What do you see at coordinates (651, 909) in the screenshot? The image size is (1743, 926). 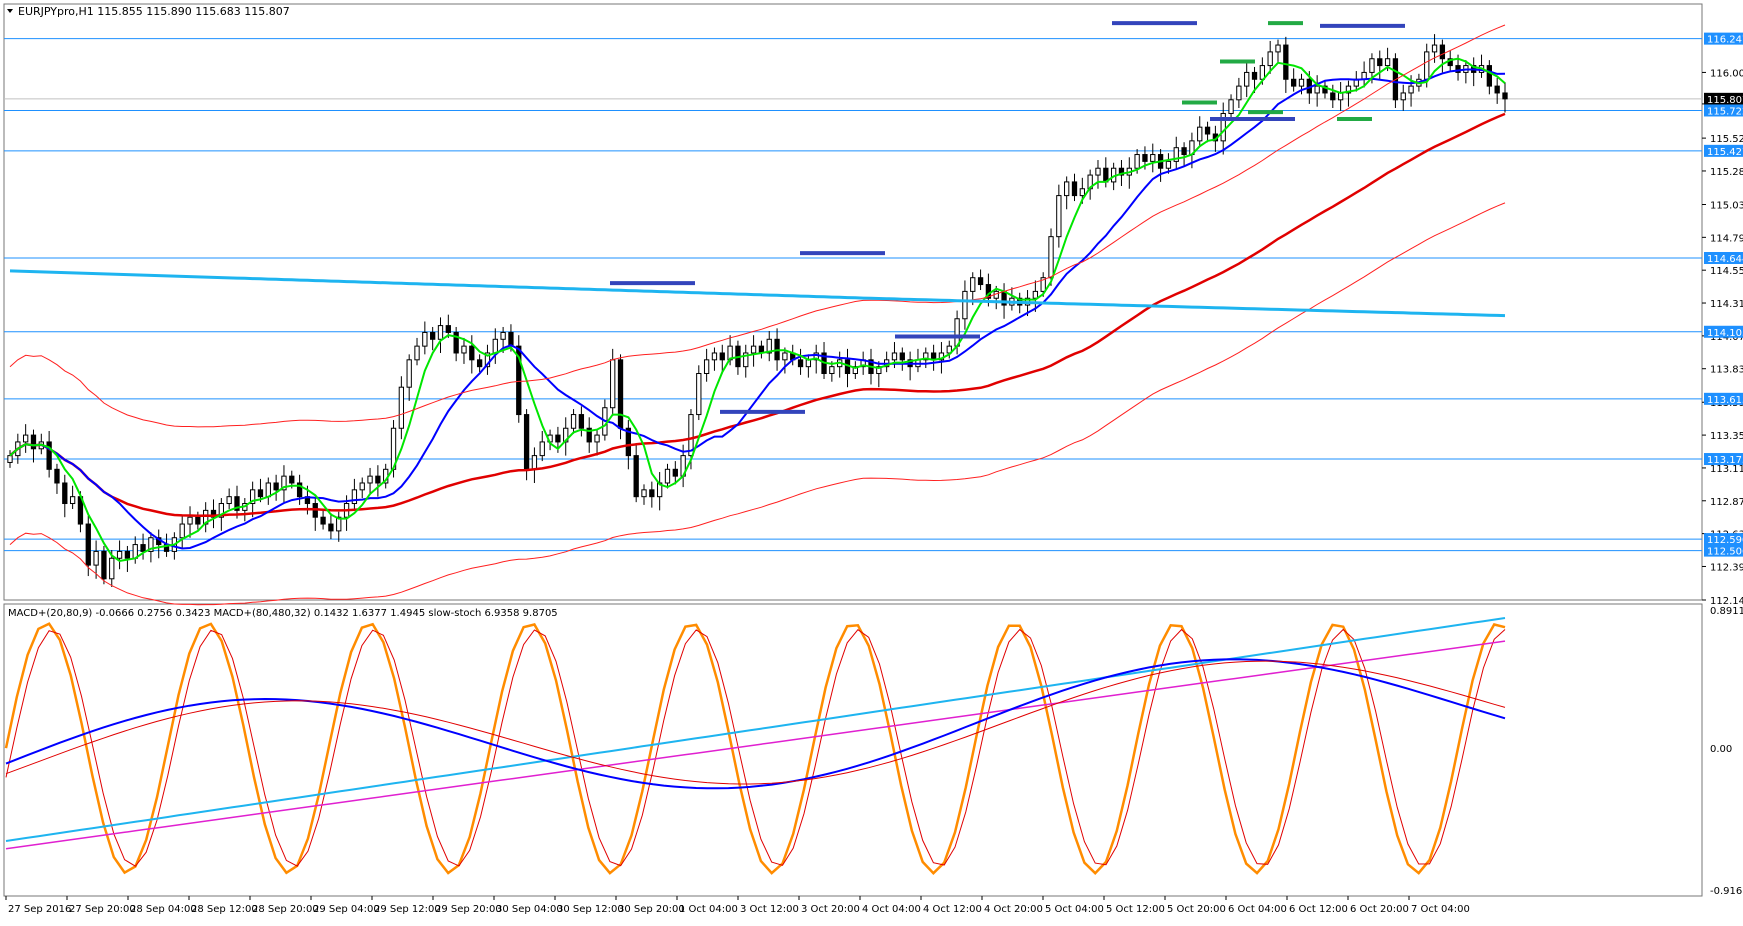 I see `x-tick-label: 30 Sep 20:00` at bounding box center [651, 909].